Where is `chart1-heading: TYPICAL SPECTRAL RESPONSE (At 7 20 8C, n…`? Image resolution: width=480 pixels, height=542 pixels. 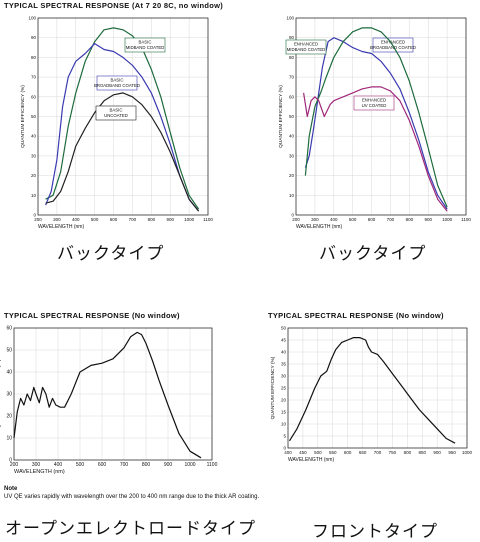
chart1-heading: TYPICAL SPECTRAL RESPONSE (At 7 20 8C, n… is located at coordinates (113, 5).